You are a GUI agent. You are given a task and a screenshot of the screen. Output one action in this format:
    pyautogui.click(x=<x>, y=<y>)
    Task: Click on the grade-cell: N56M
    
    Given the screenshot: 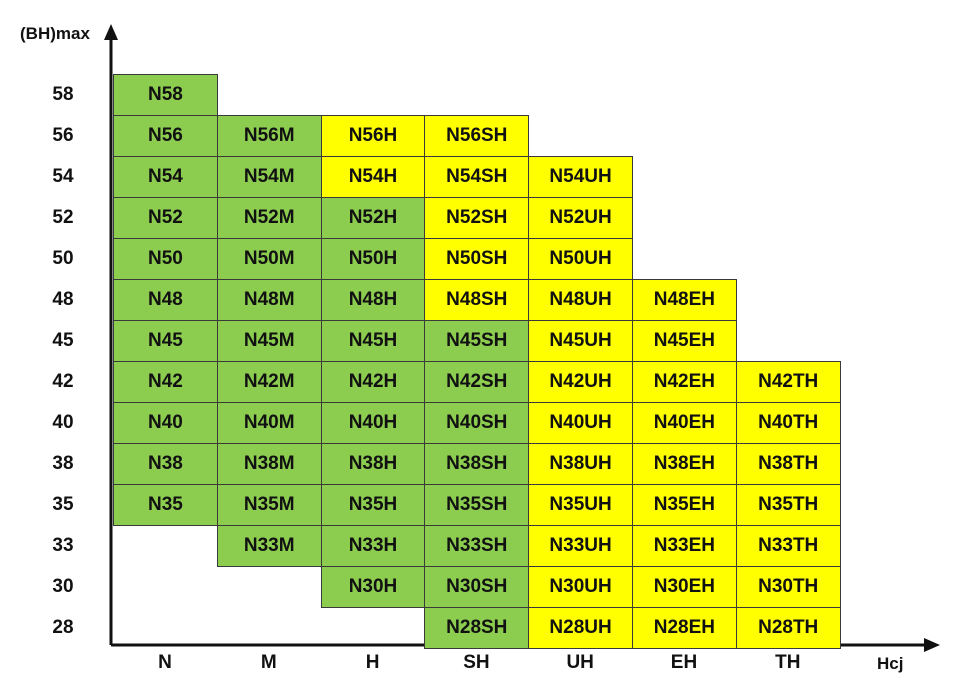 What is the action you would take?
    pyautogui.click(x=269, y=136)
    